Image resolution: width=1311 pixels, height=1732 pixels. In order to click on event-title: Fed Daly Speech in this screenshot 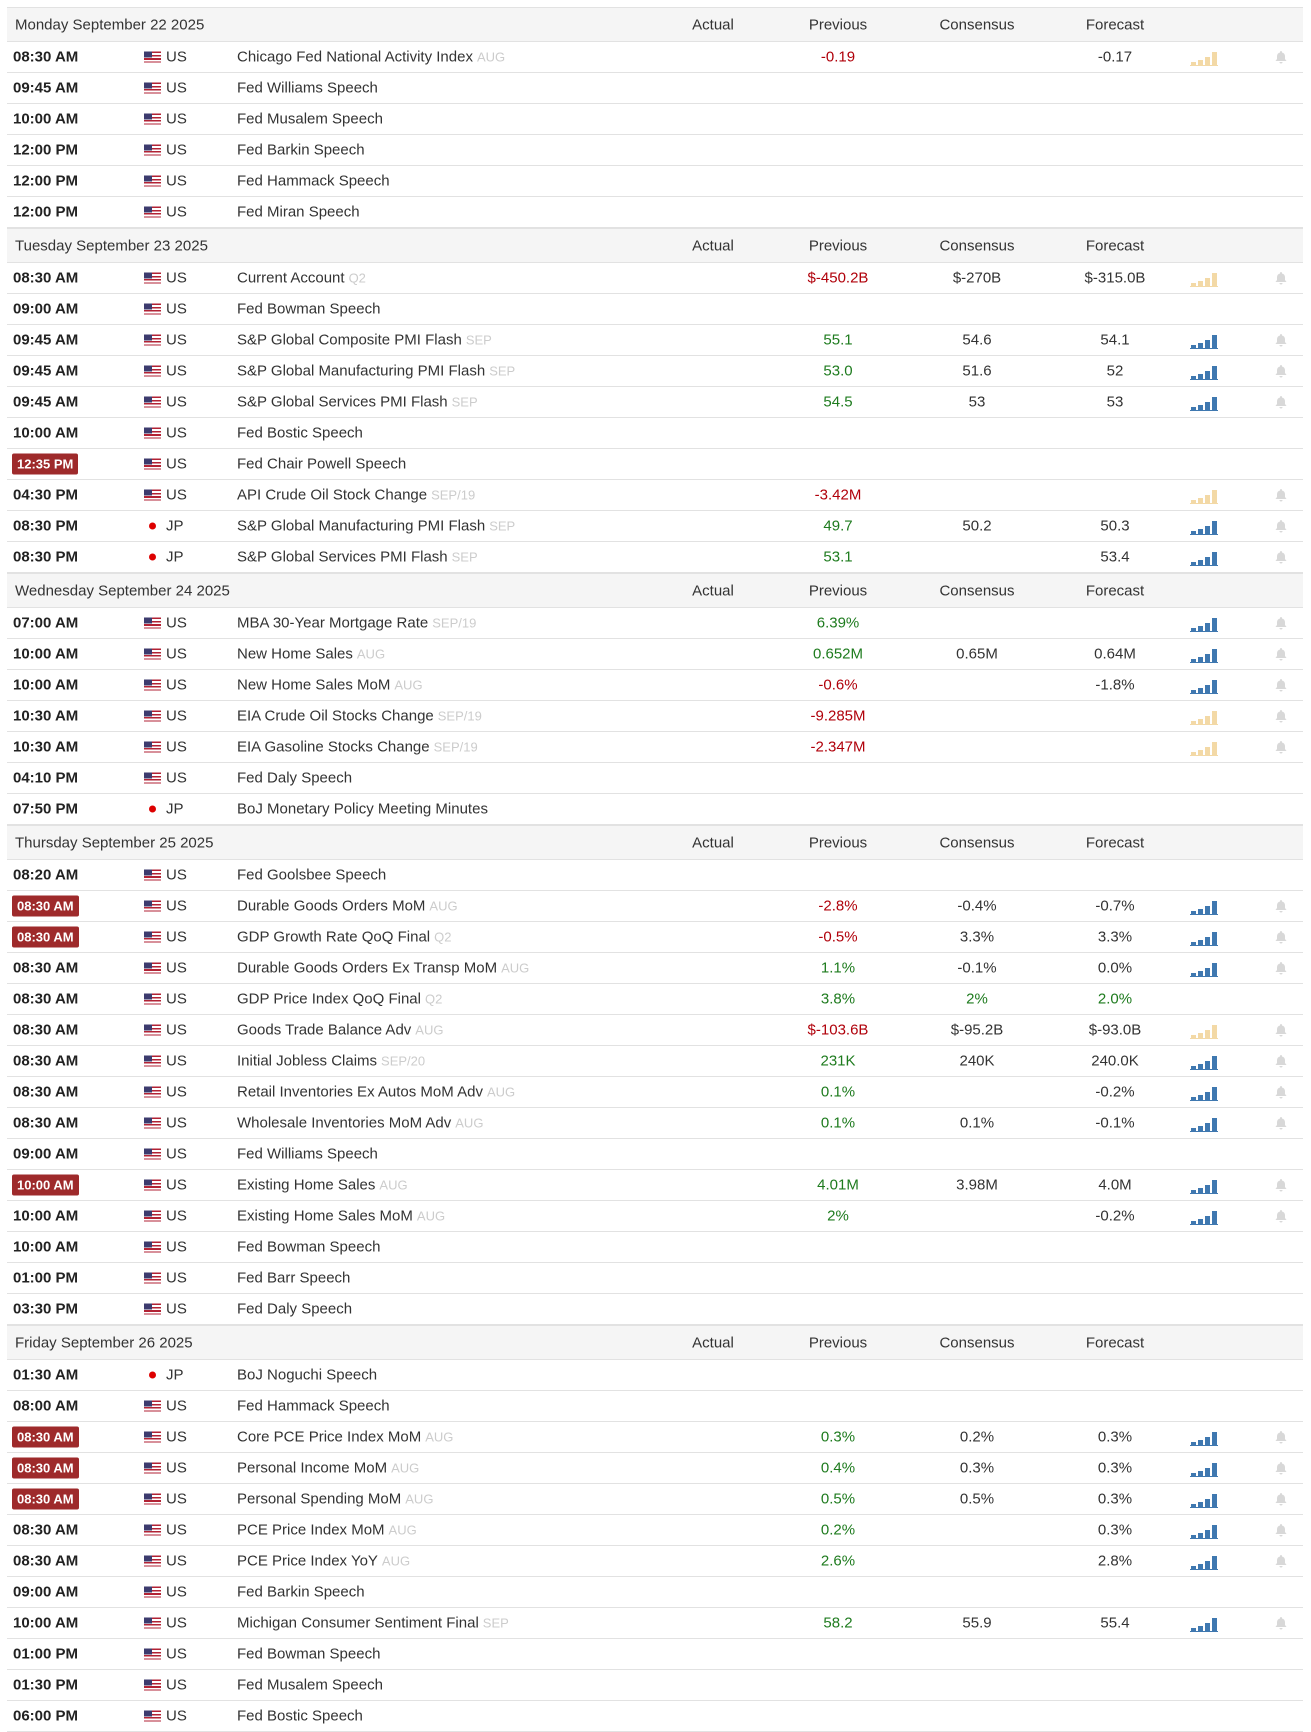, I will do `click(295, 1309)`.